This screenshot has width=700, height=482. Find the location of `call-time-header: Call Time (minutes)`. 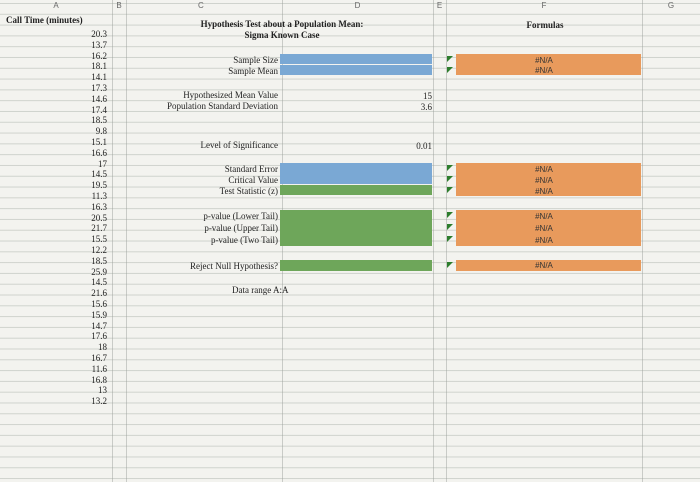

call-time-header: Call Time (minutes) is located at coordinates (44, 20).